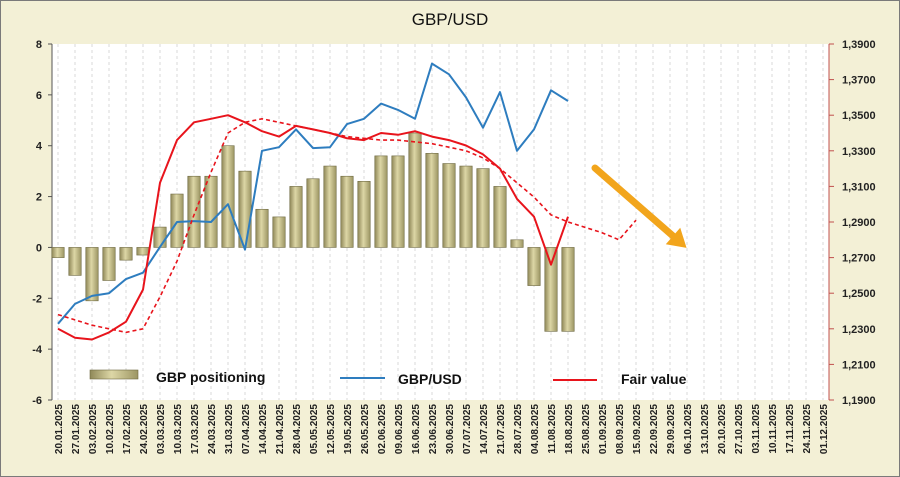 The image size is (900, 477). I want to click on legend: GBP positioning GBP/USD Fair value, so click(388, 378).